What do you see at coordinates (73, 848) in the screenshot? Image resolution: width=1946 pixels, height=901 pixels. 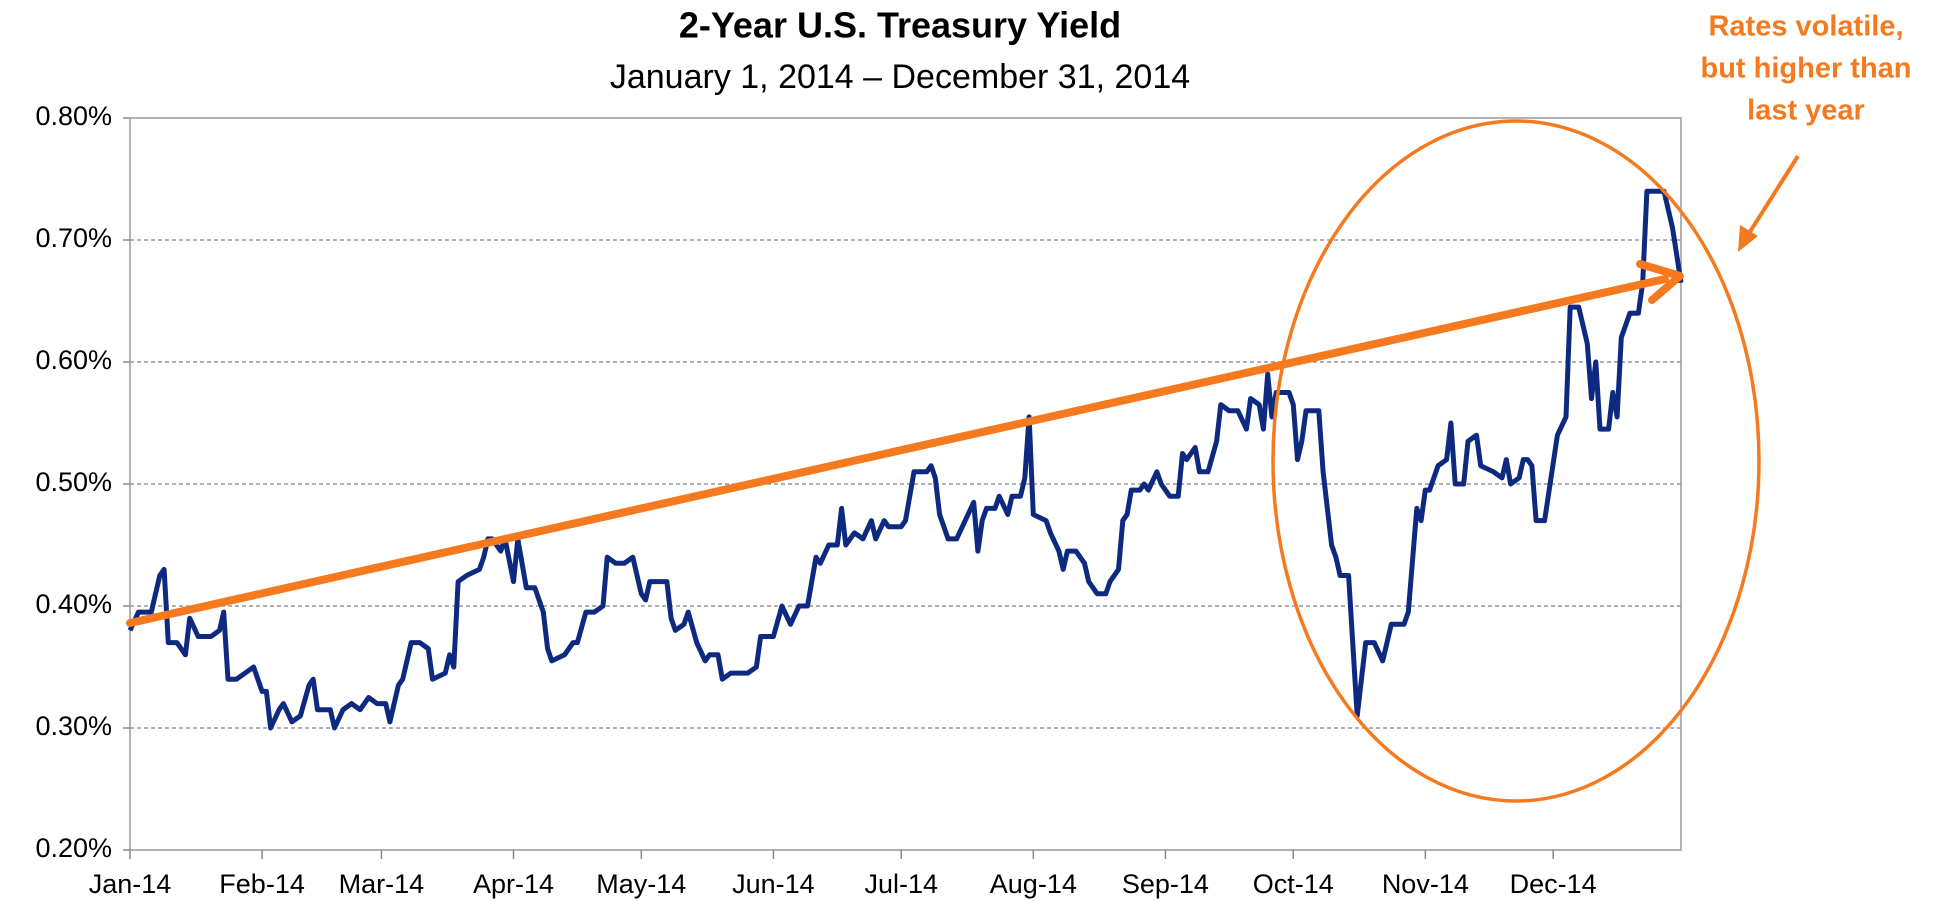 I see `y-tick-label: 0.20%` at bounding box center [73, 848].